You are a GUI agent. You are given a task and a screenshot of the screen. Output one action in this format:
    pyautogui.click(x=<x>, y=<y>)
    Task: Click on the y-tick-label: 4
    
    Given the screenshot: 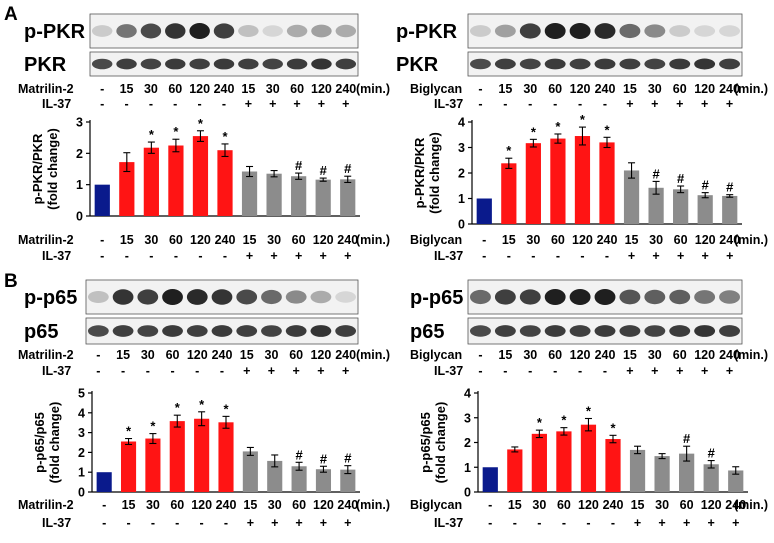 What is the action you would take?
    pyautogui.click(x=461, y=123)
    